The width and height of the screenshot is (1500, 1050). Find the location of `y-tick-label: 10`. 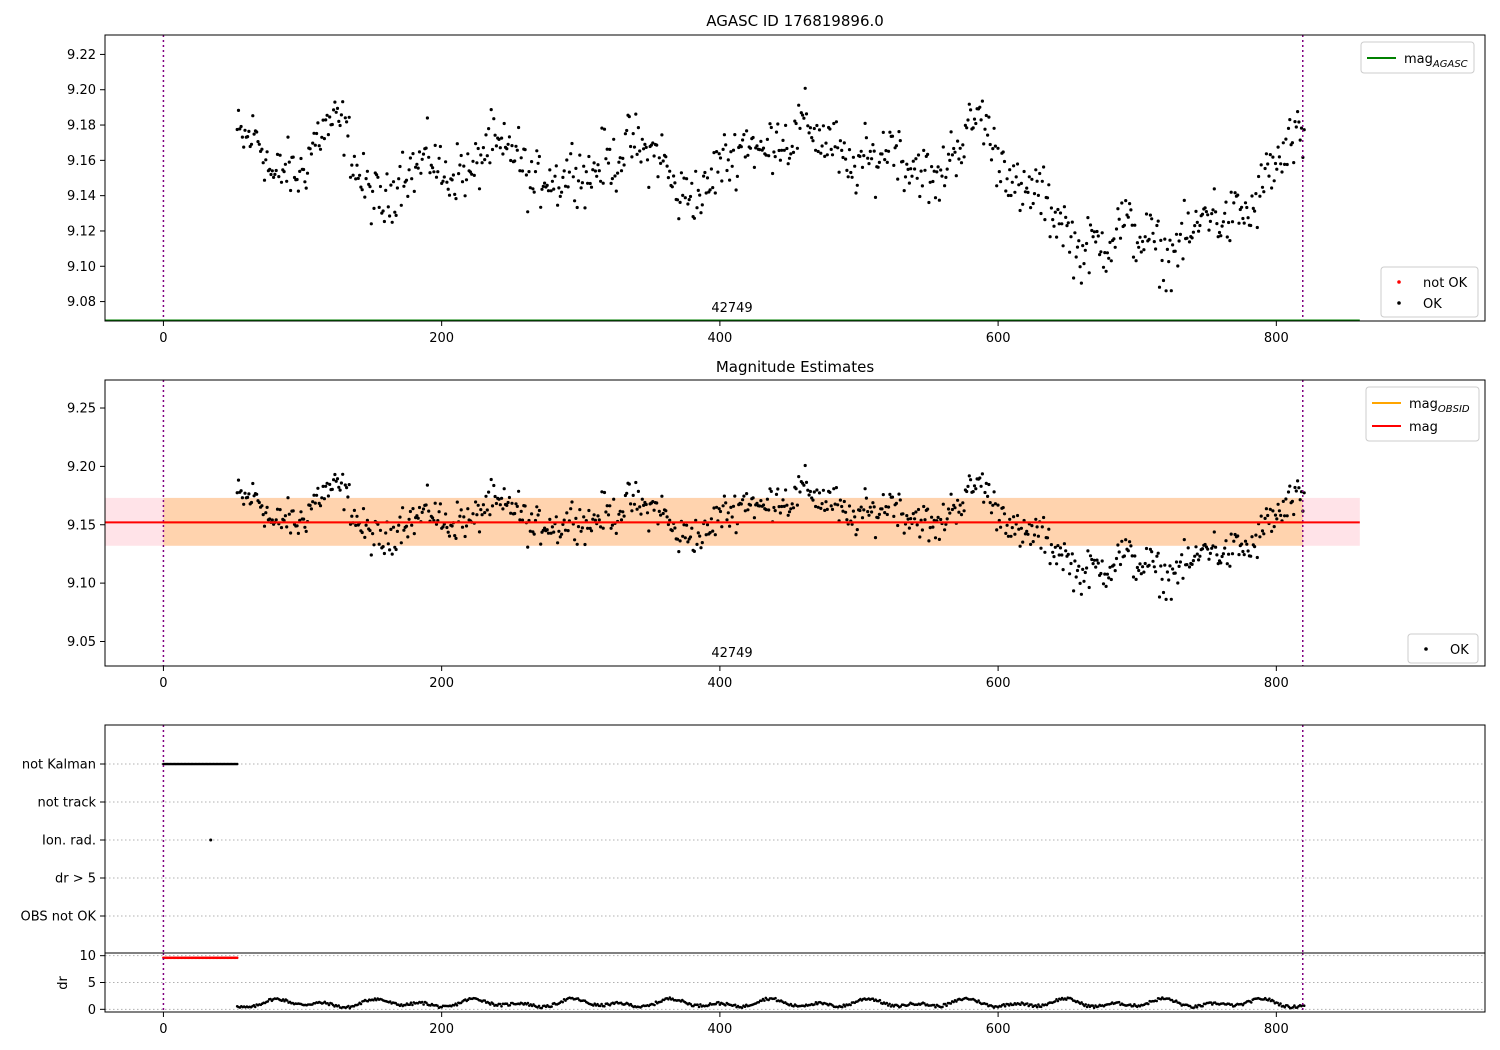

y-tick-label: 10 is located at coordinates (87, 956).